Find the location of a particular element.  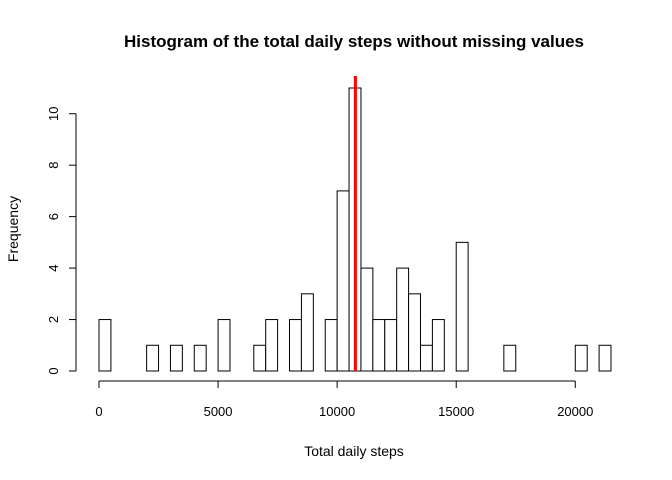

y-axis: 0 2 4 6 8 10 is located at coordinates (61, 240).